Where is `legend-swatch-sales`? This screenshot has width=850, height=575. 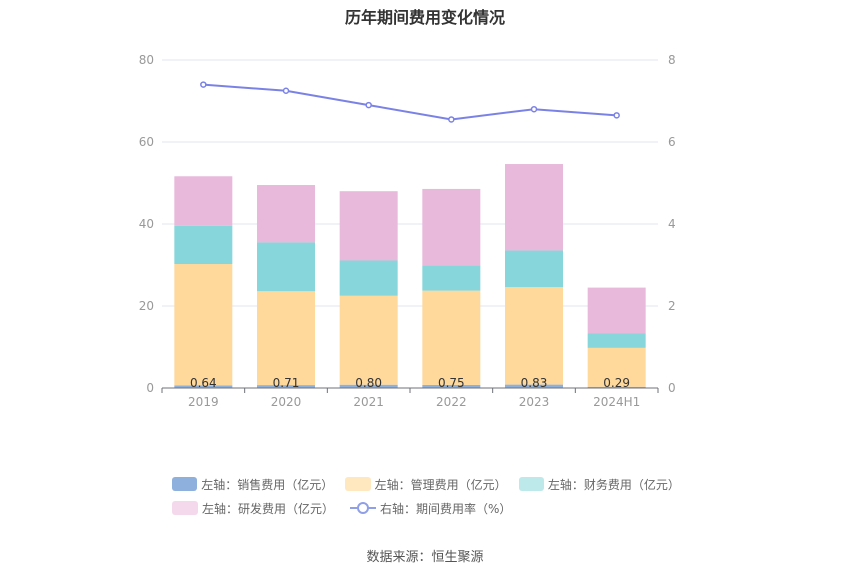 legend-swatch-sales is located at coordinates (185, 484).